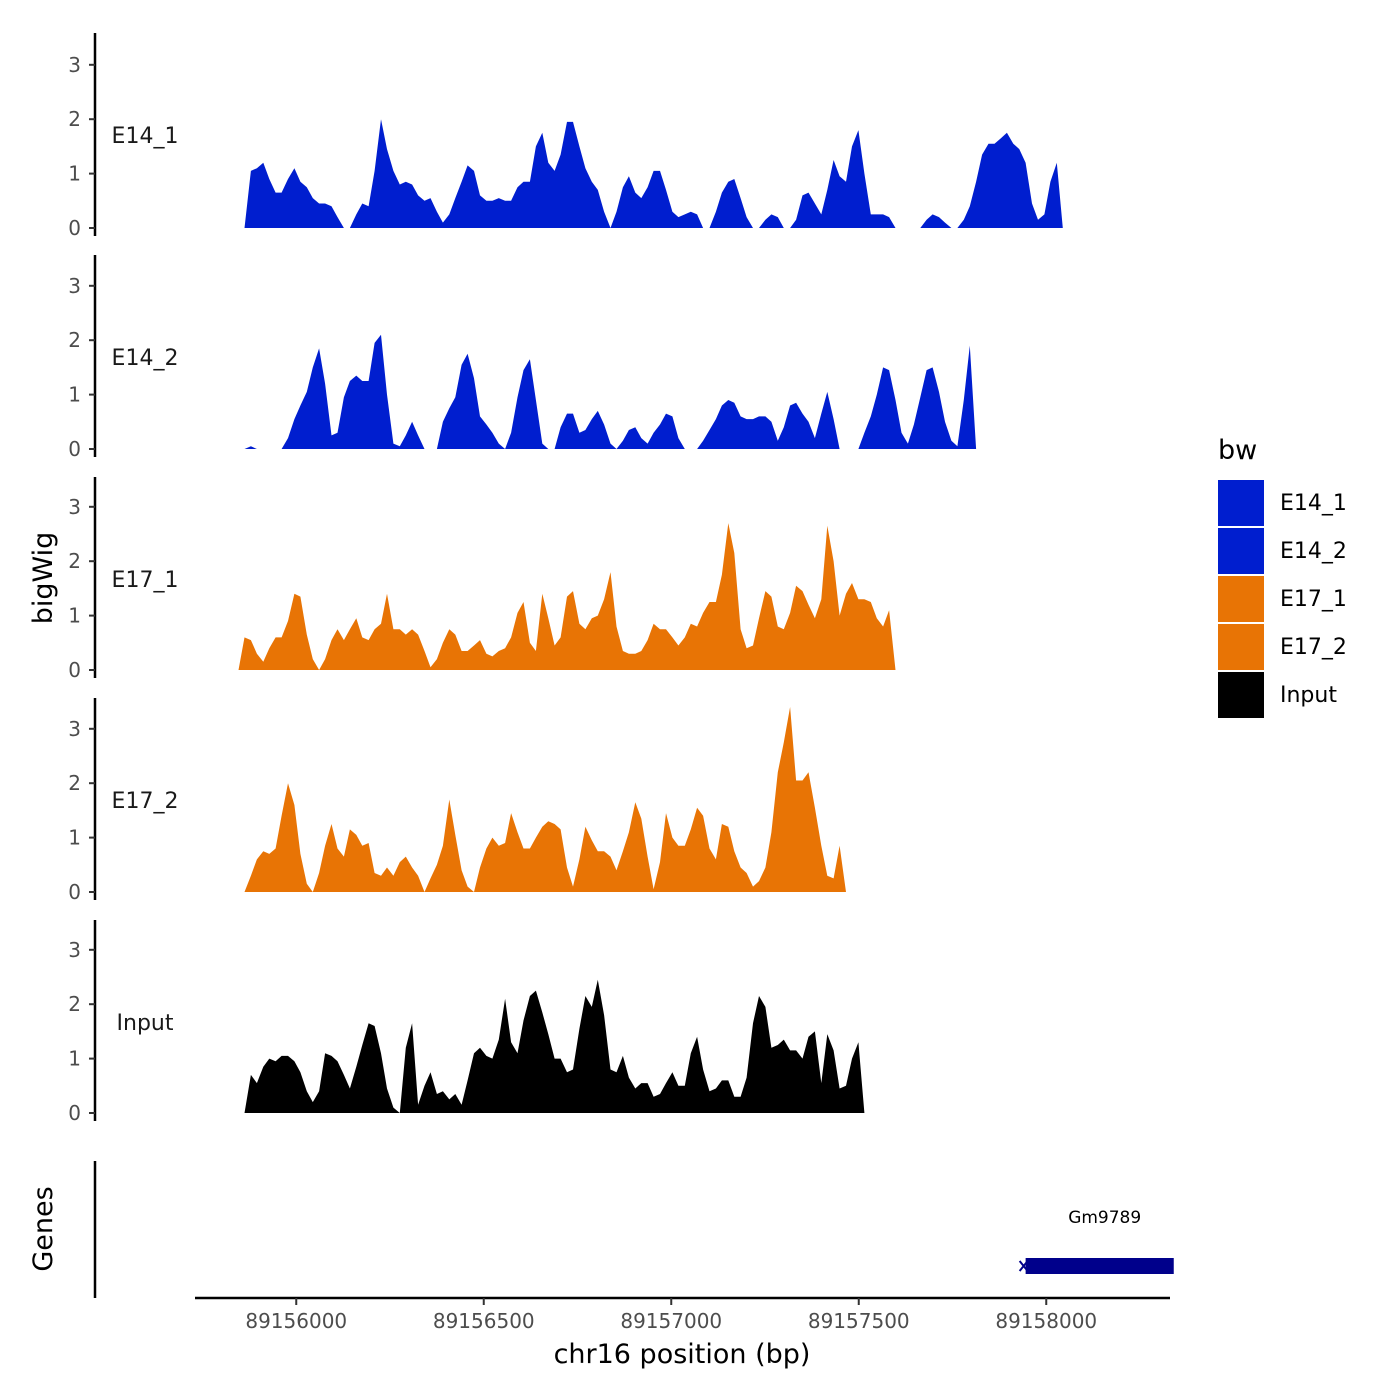 The height and width of the screenshot is (1400, 1400). I want to click on track-E17_2: 0 1 2 3 E17_2, so click(618, 801).